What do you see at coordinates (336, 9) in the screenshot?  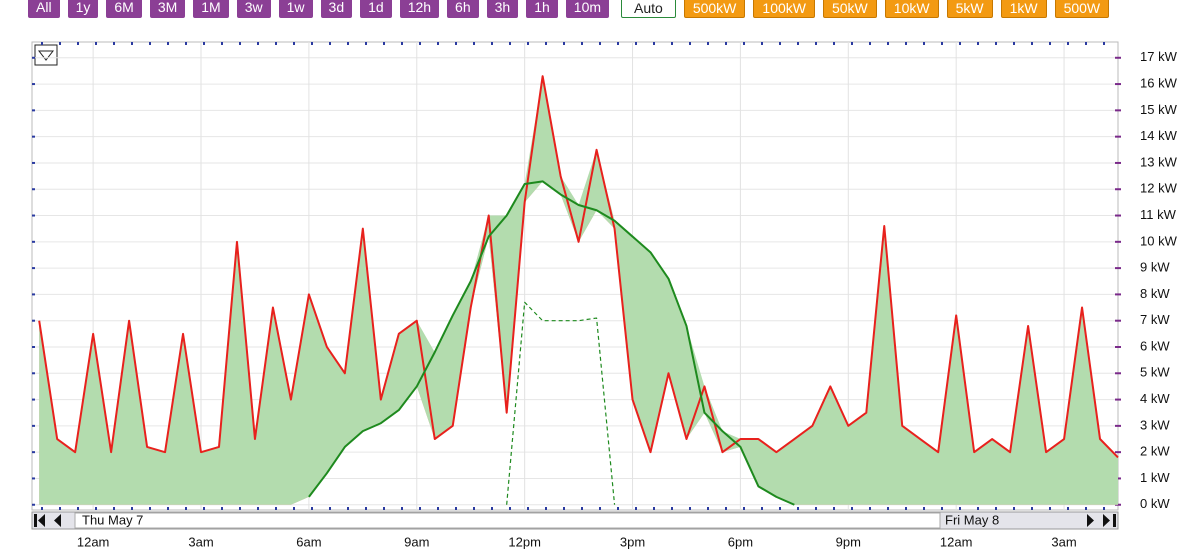 I see `button: 3d` at bounding box center [336, 9].